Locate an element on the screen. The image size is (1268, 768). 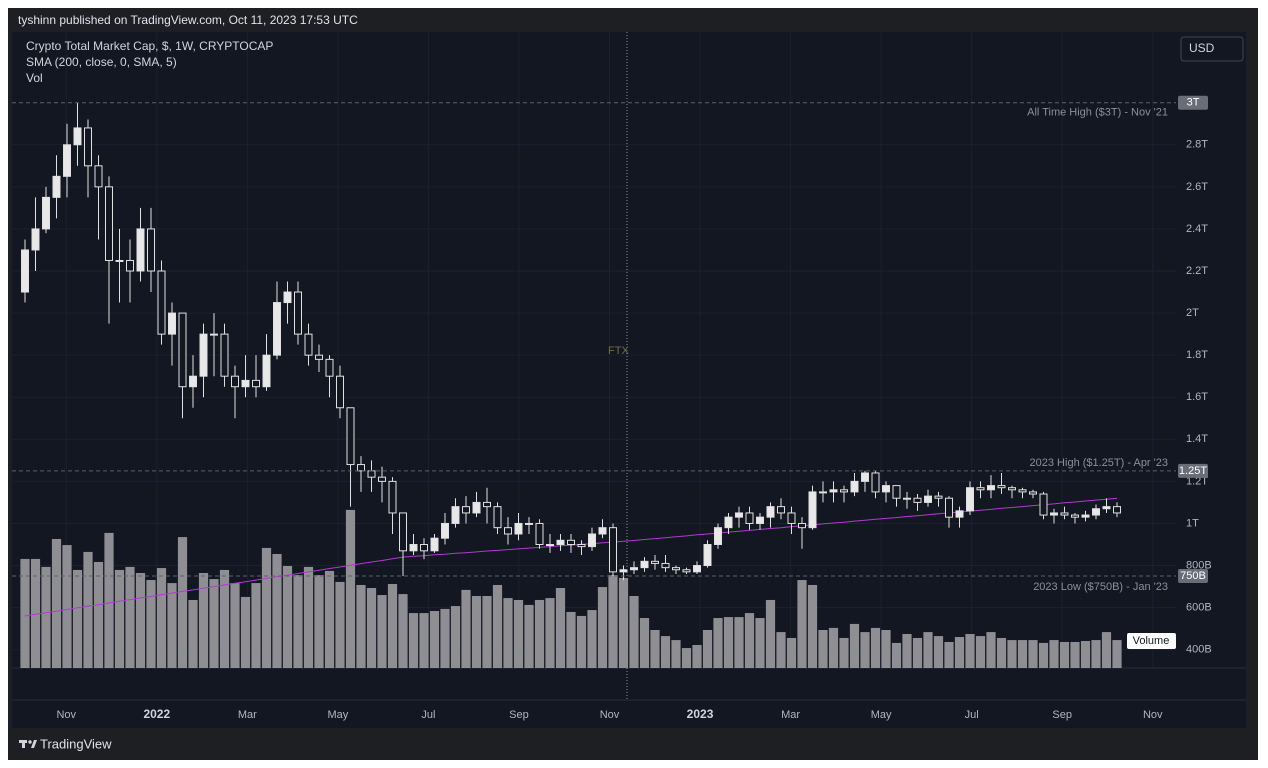
brand-name: TradingView is located at coordinates (76, 743).